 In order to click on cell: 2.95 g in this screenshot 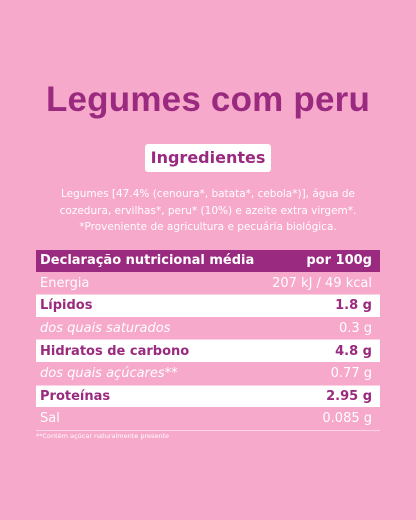, I will do `click(349, 396)`.